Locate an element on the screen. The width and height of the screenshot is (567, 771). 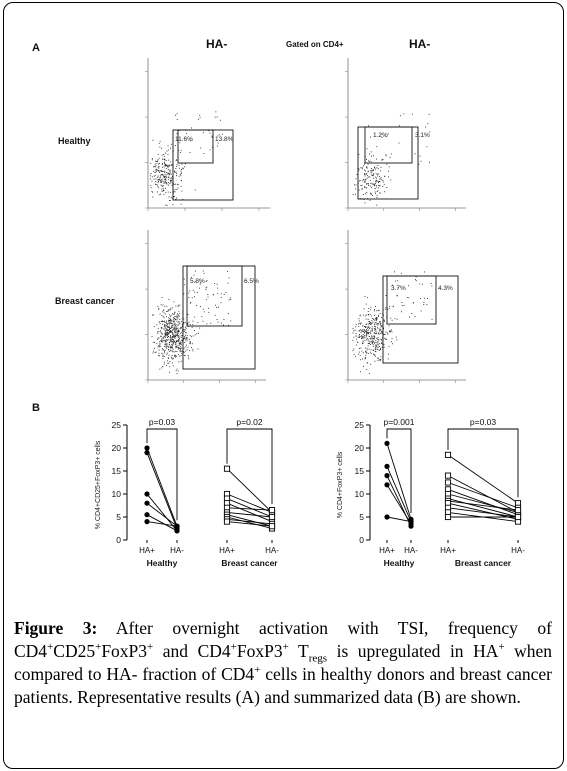
caption-label: Figure 3: is located at coordinates (56, 628).